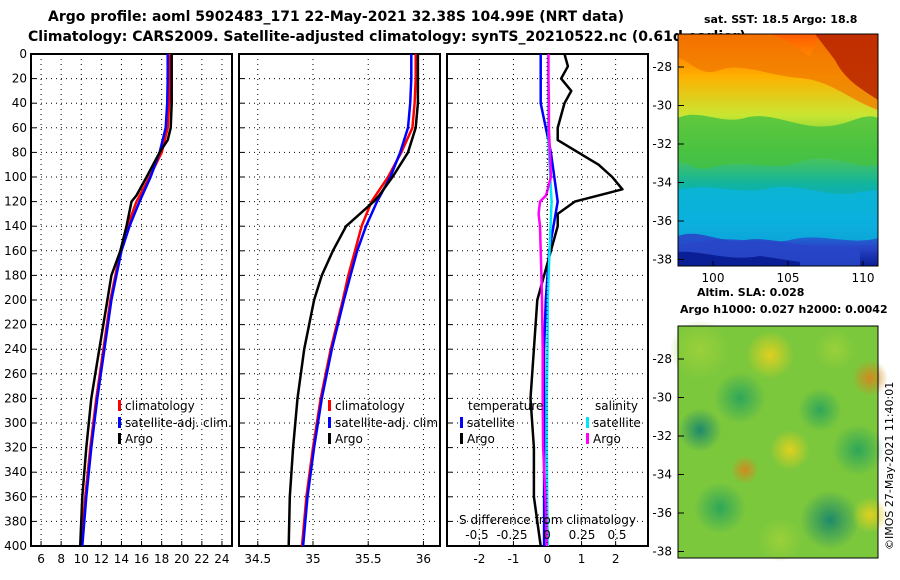 The height and width of the screenshot is (580, 900). Describe the element at coordinates (15, 177) in the screenshot. I see `depth-tick-label: 100` at that location.